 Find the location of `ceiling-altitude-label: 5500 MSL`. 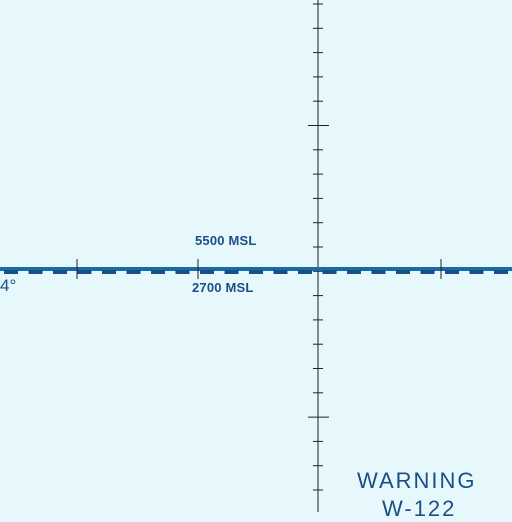

ceiling-altitude-label: 5500 MSL is located at coordinates (226, 240).